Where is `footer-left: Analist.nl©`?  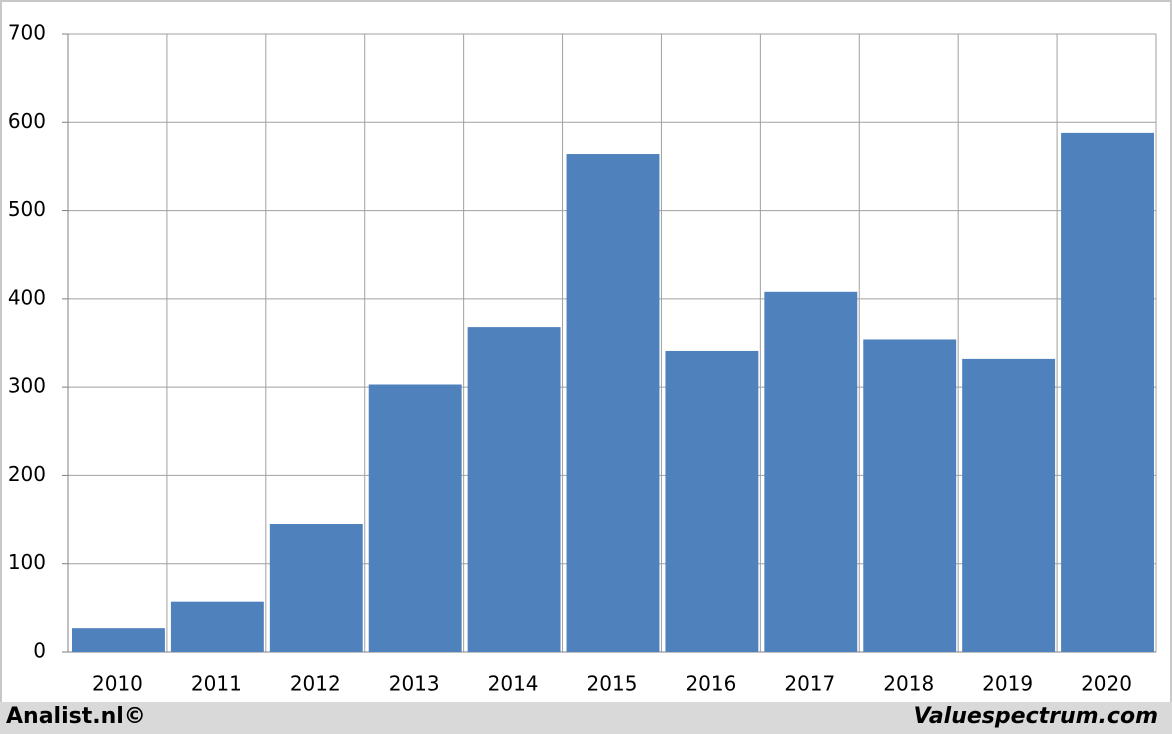
footer-left: Analist.nl© is located at coordinates (76, 716).